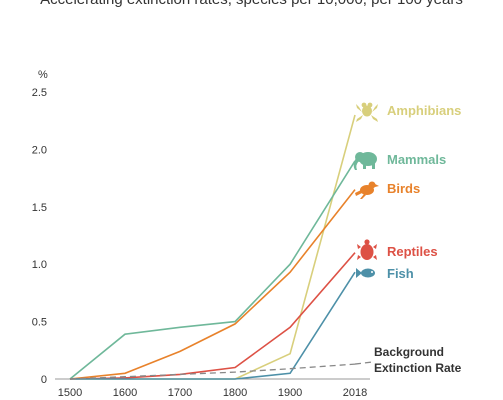  Describe the element at coordinates (212, 371) in the screenshot. I see `series-line-background-extinction-rate` at that location.